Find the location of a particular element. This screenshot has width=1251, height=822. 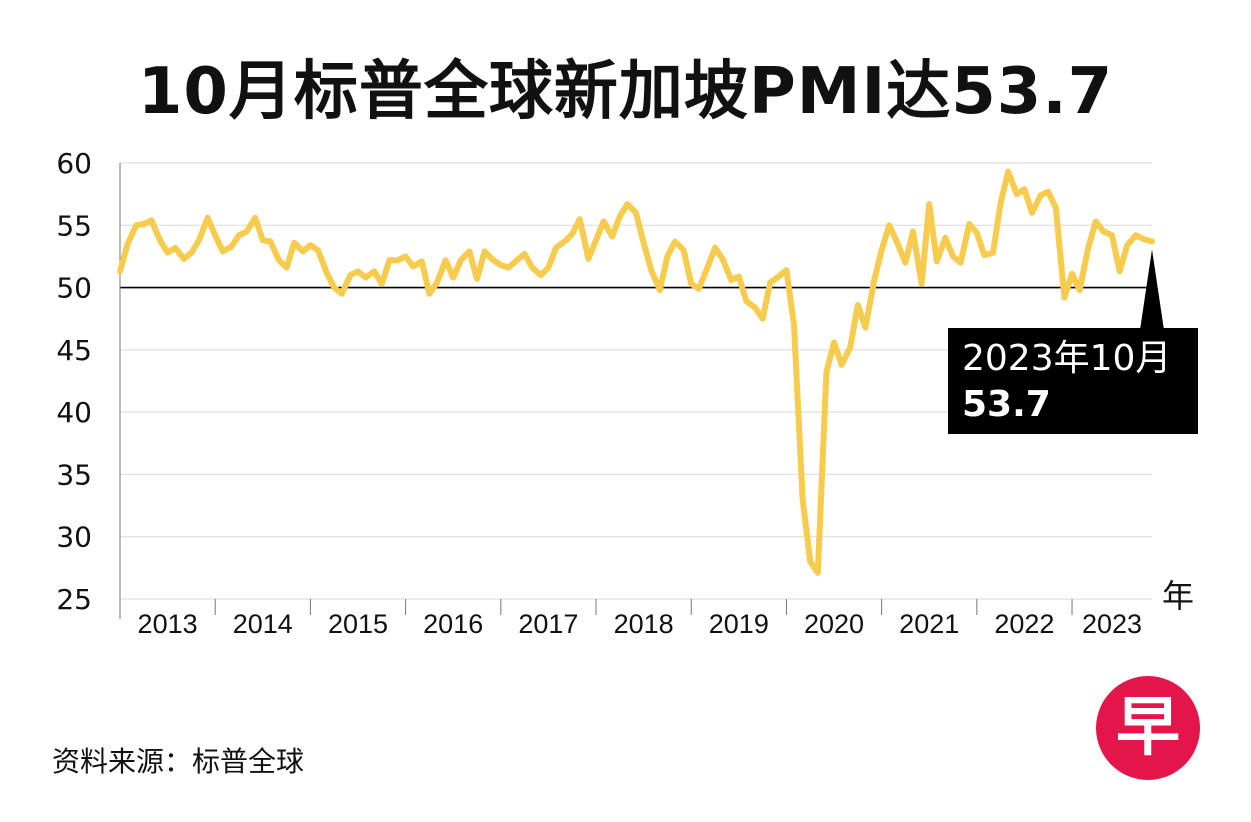

x-tick-label: 2013 is located at coordinates (168, 624).